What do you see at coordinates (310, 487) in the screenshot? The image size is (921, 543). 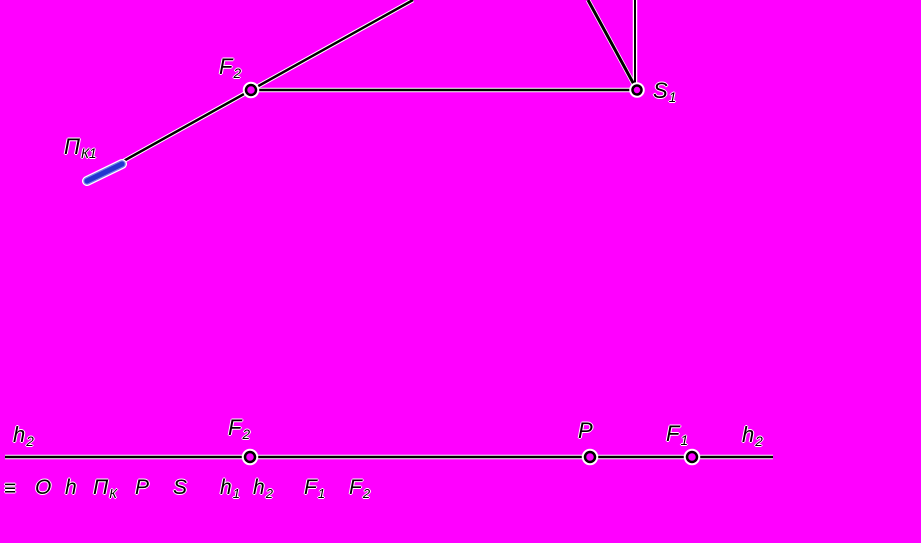 I see `symbol-f1-base: F` at bounding box center [310, 487].